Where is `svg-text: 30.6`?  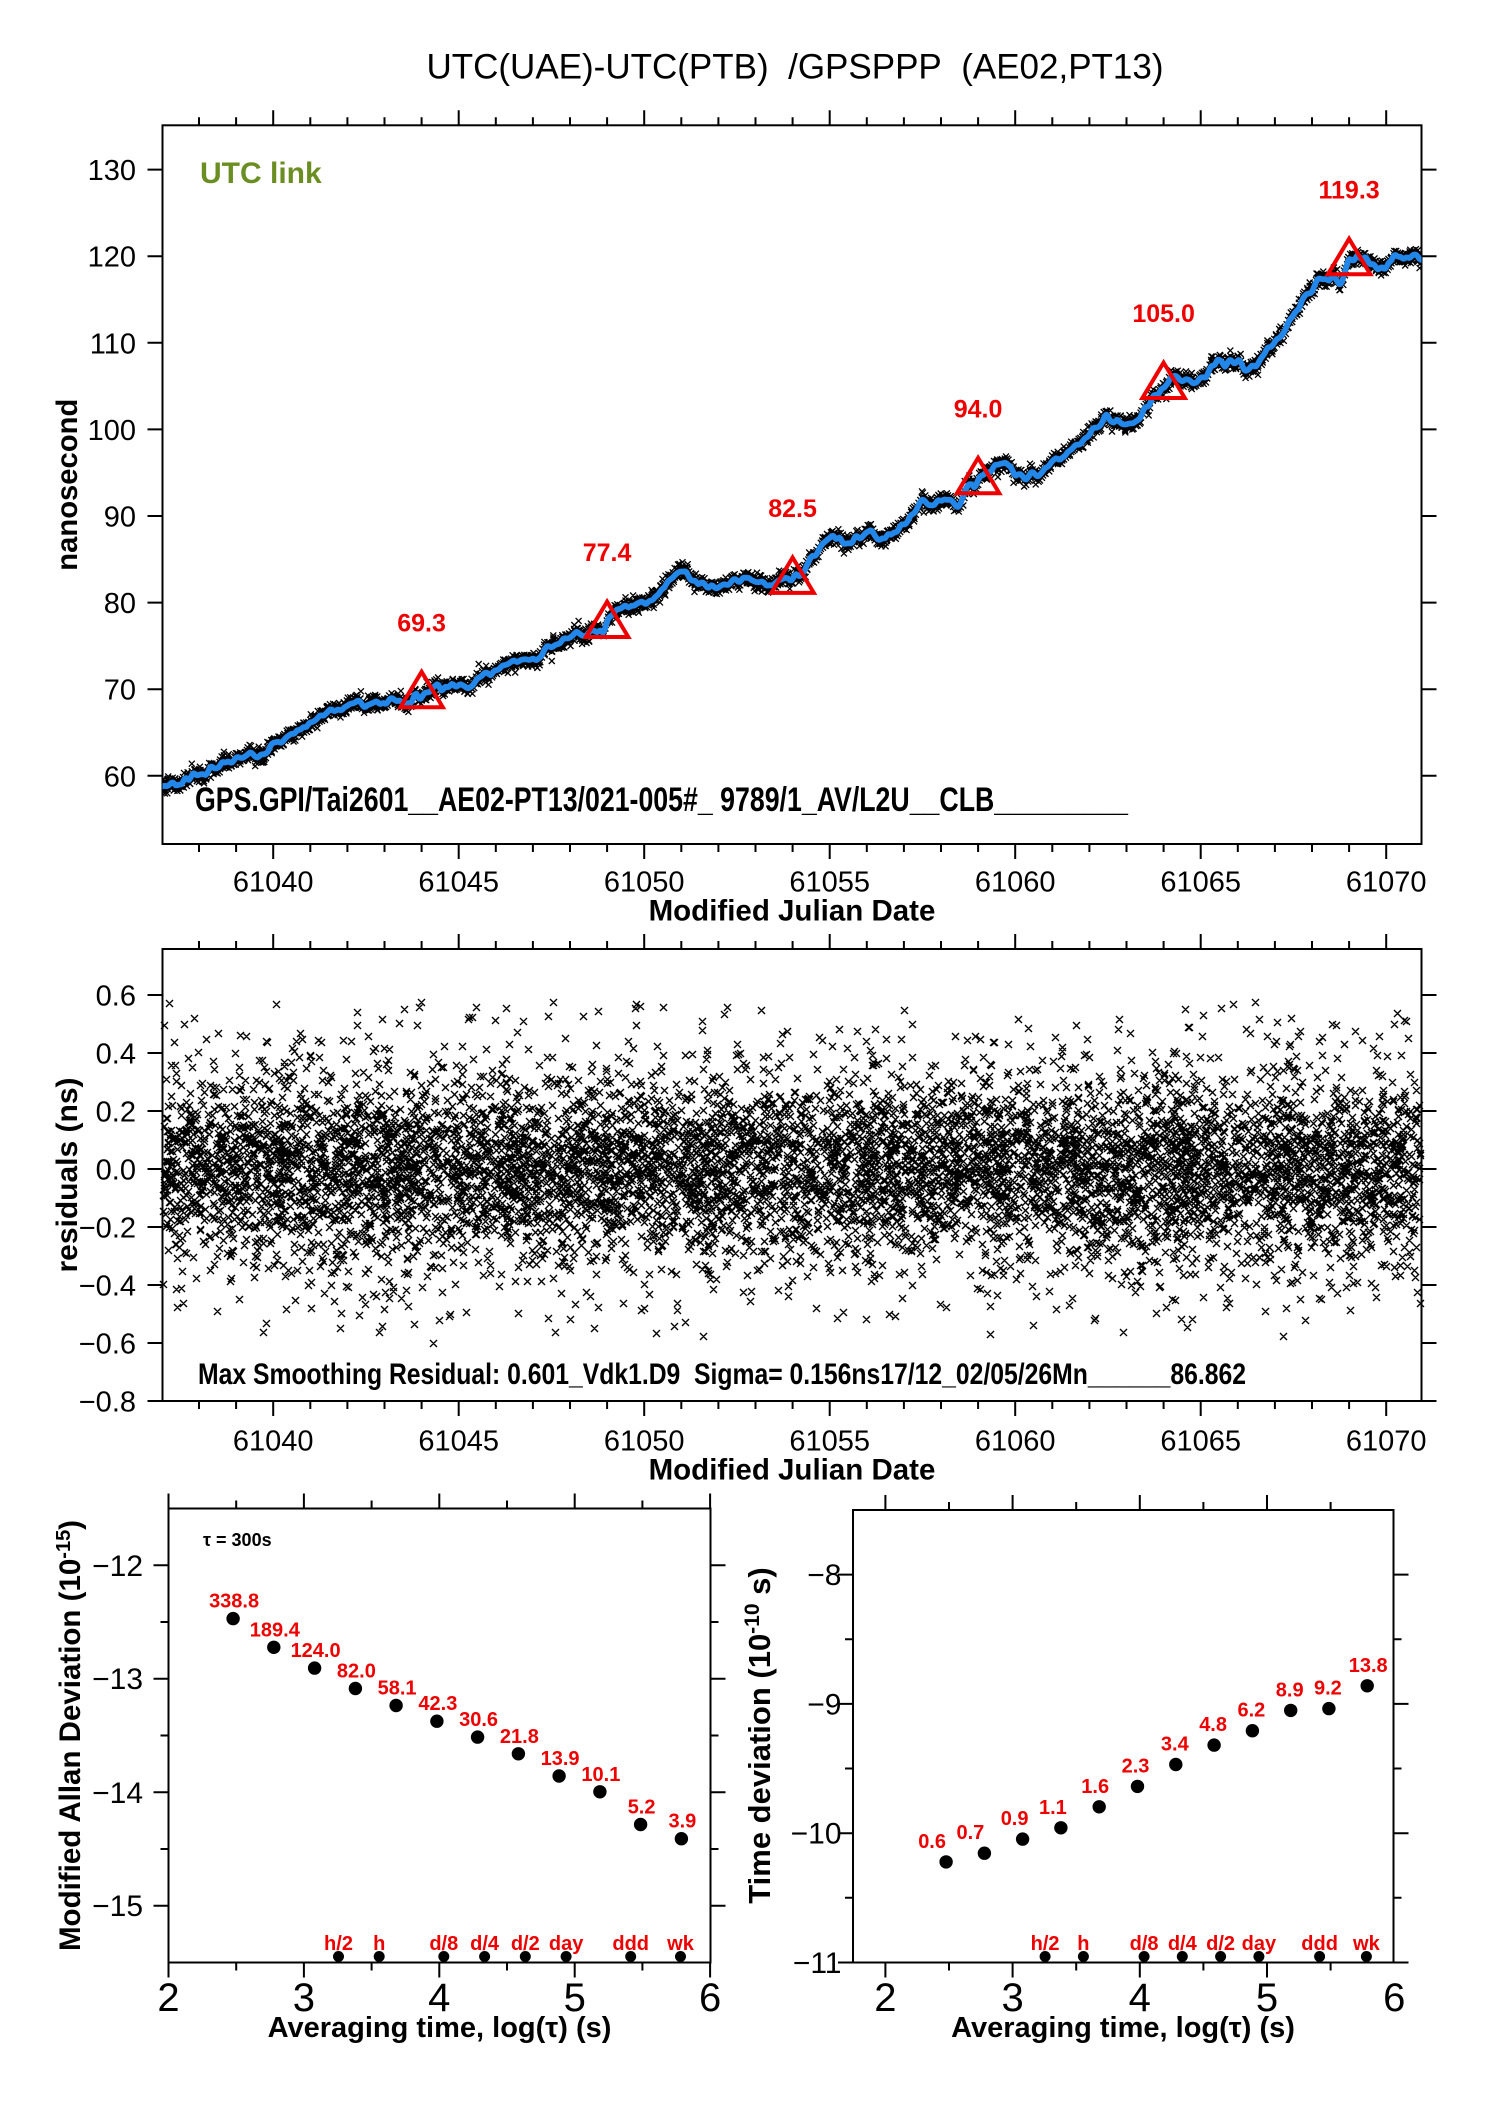 svg-text: 30.6 is located at coordinates (478, 1720).